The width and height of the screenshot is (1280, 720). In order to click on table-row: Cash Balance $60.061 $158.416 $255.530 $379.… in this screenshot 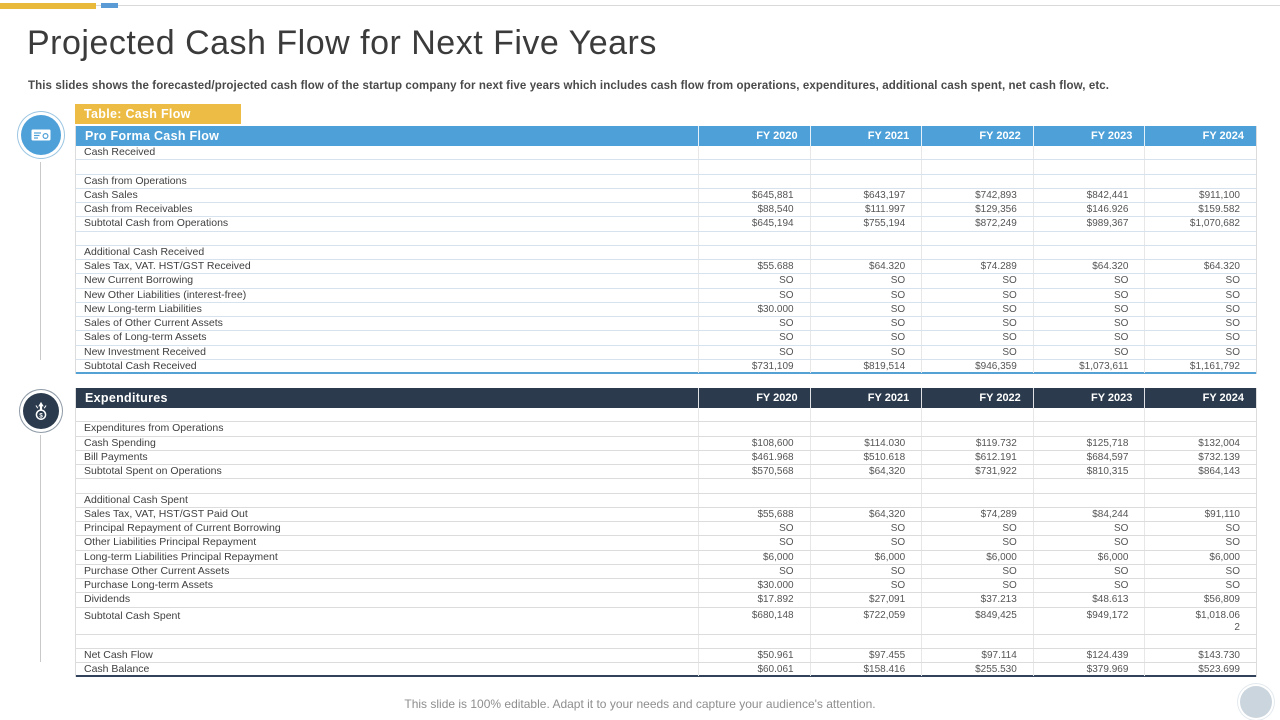, I will do `click(666, 670)`.